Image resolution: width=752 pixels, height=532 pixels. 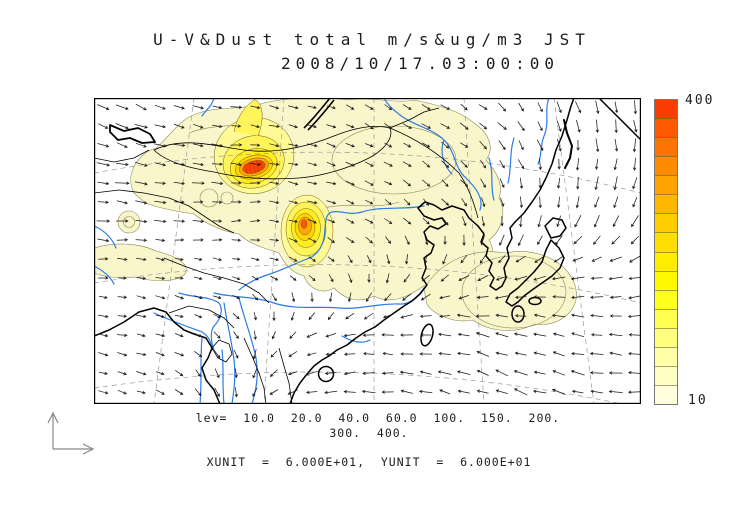 I want to click on colorbar-max-label: 400, so click(x=700, y=100).